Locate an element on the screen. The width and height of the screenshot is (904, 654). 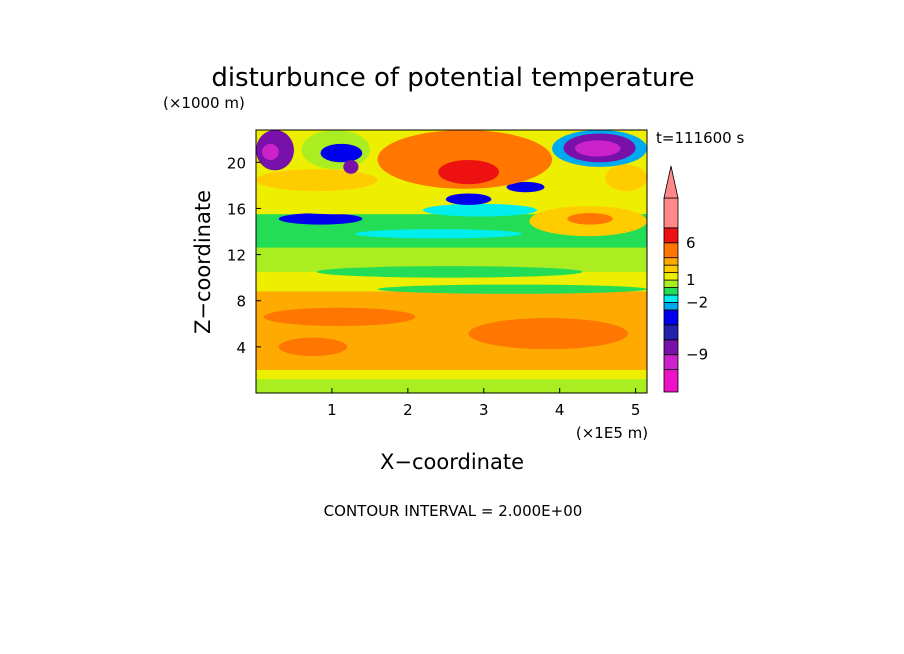
x-tick-label: 5 is located at coordinates (636, 410).